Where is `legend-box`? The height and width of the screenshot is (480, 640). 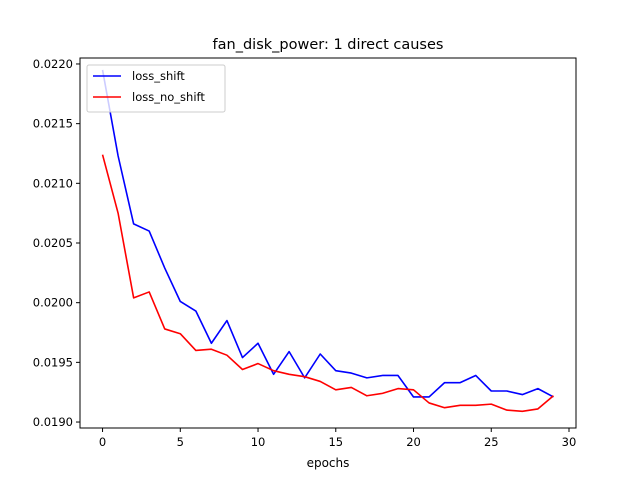 legend-box is located at coordinates (156, 88).